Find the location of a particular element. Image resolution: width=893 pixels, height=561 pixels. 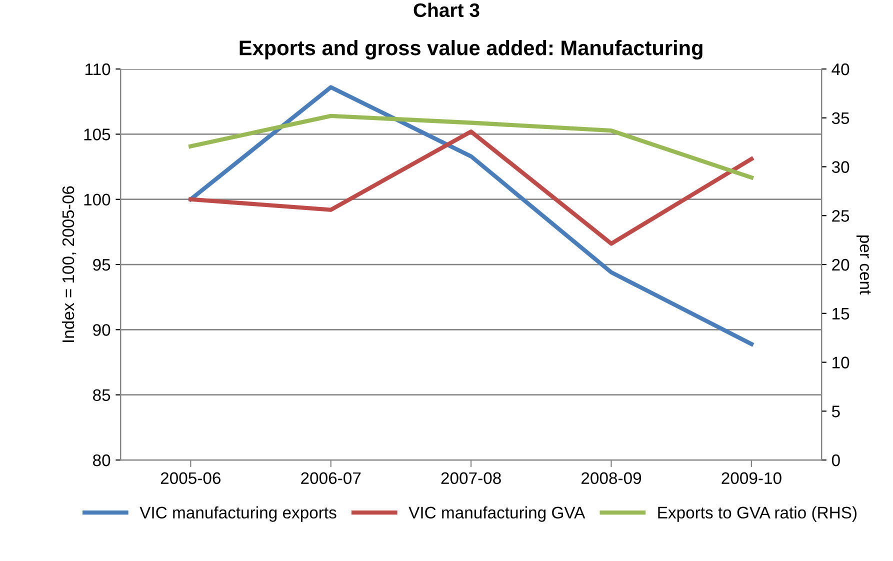

y2-tick-label: 40 is located at coordinates (841, 69).